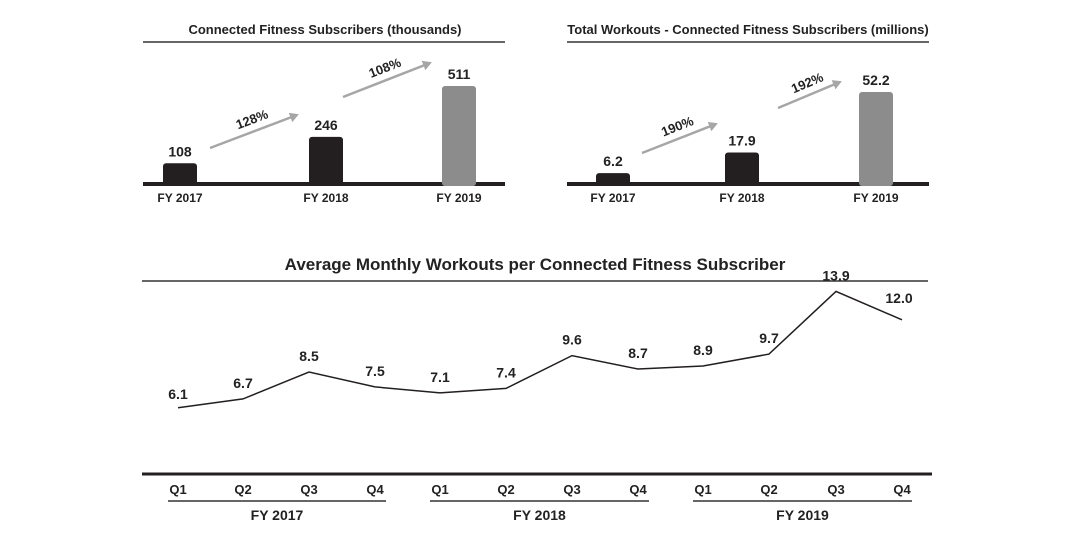 This screenshot has width=1080, height=541. What do you see at coordinates (802, 515) in the screenshot?
I see `group-label: FY 2019` at bounding box center [802, 515].